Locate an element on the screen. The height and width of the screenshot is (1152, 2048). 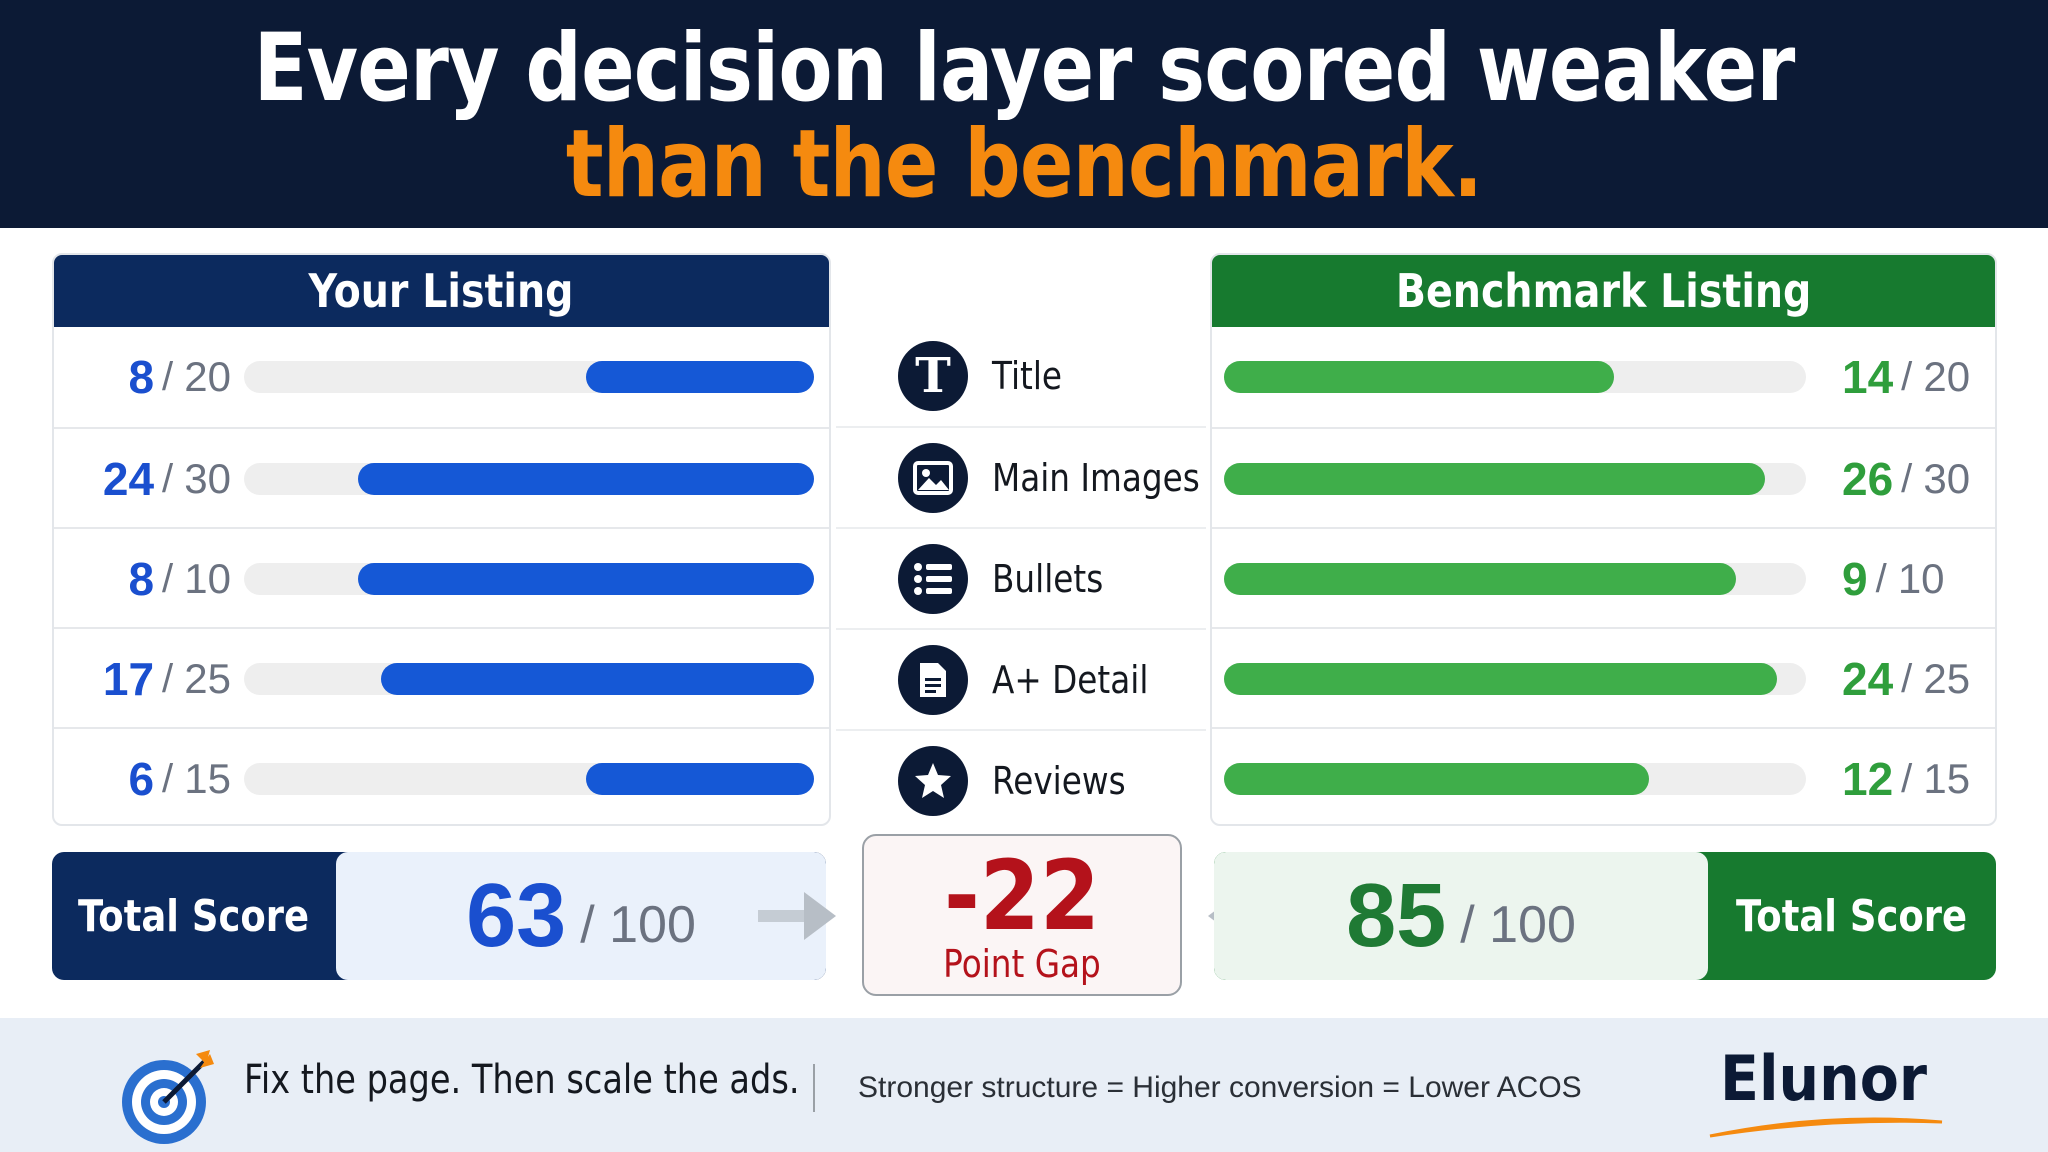
score-value: 26 is located at coordinates (1868, 479).